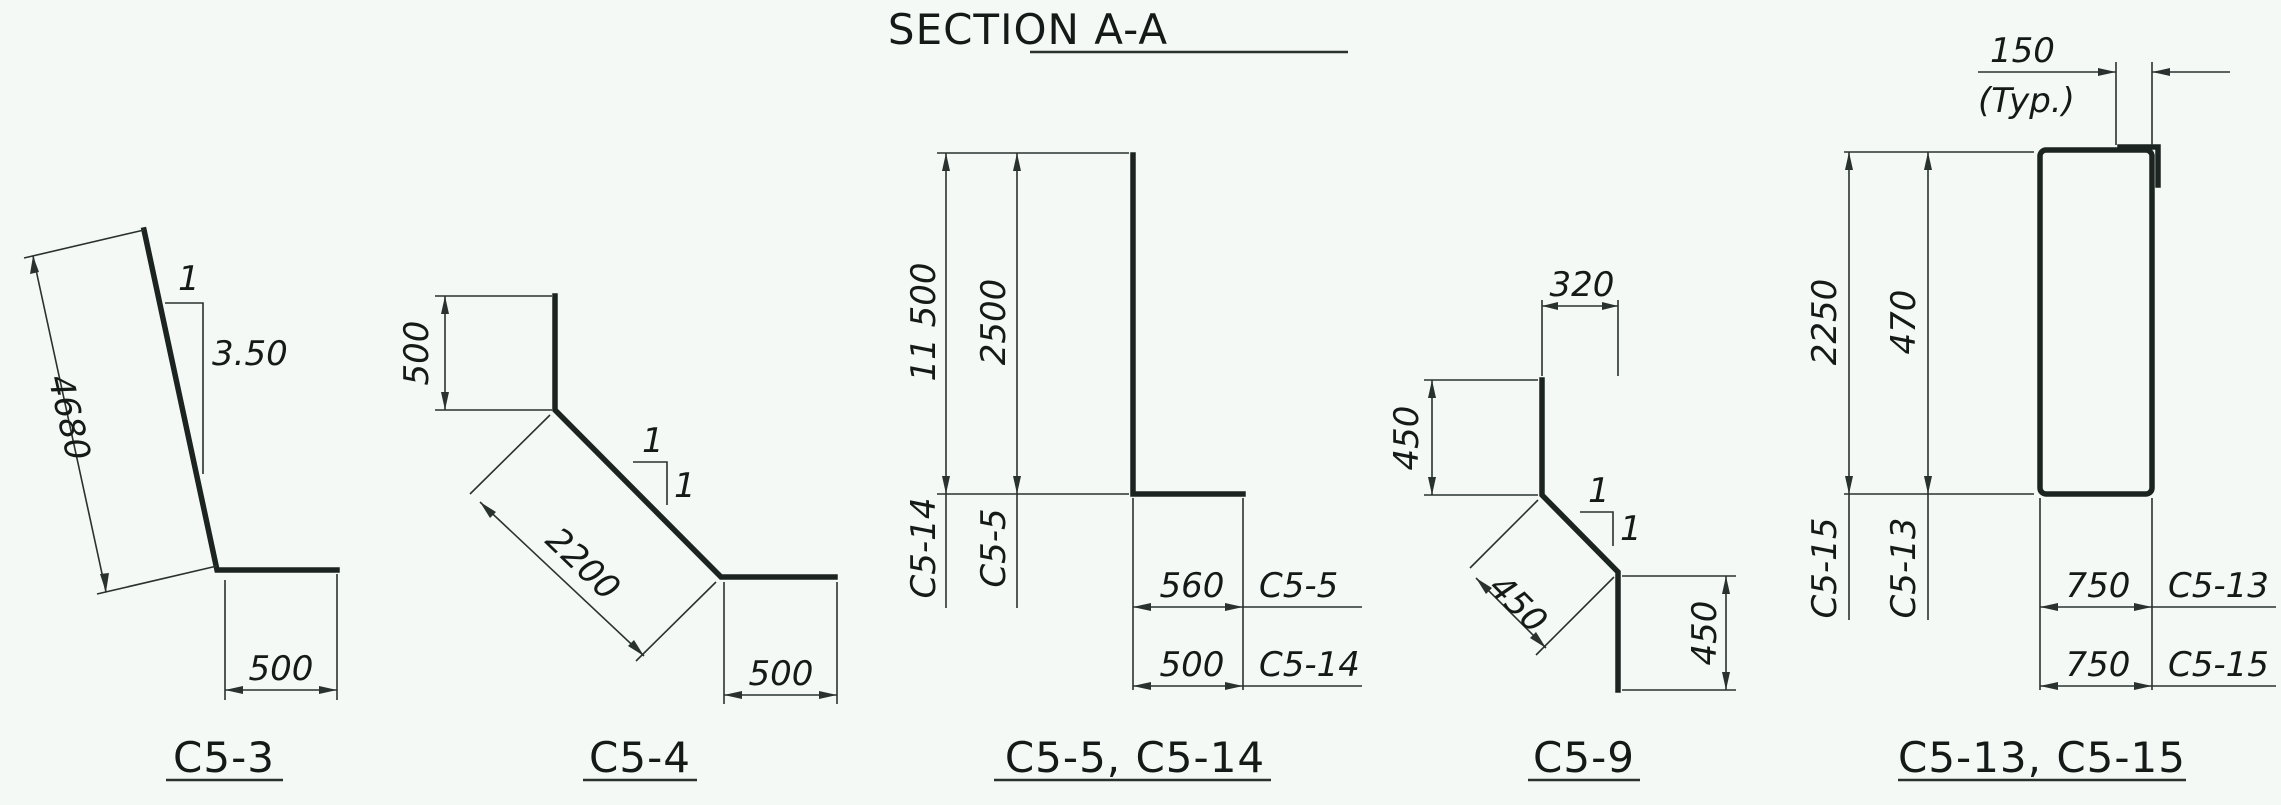  I want to click on c5-5-base-2-arrow-left, so click(1142, 686).